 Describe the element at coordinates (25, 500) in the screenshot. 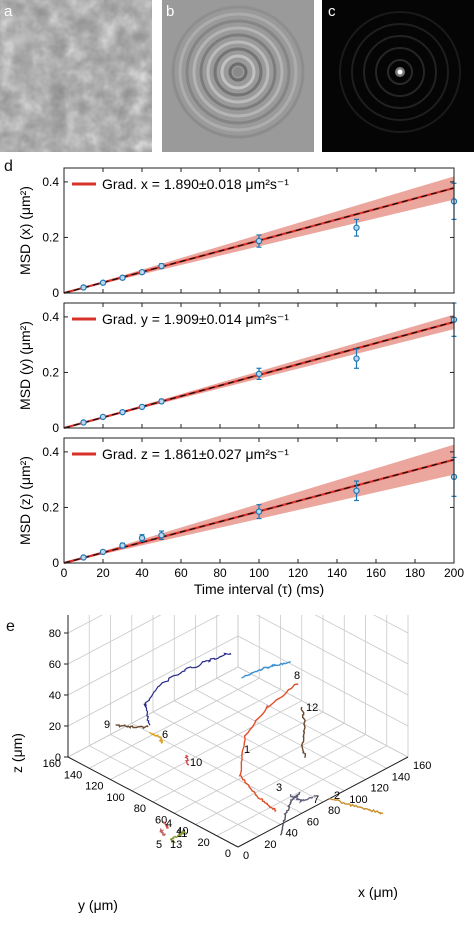

I see `y-axis-label: MSD (z) (μm²)` at that location.